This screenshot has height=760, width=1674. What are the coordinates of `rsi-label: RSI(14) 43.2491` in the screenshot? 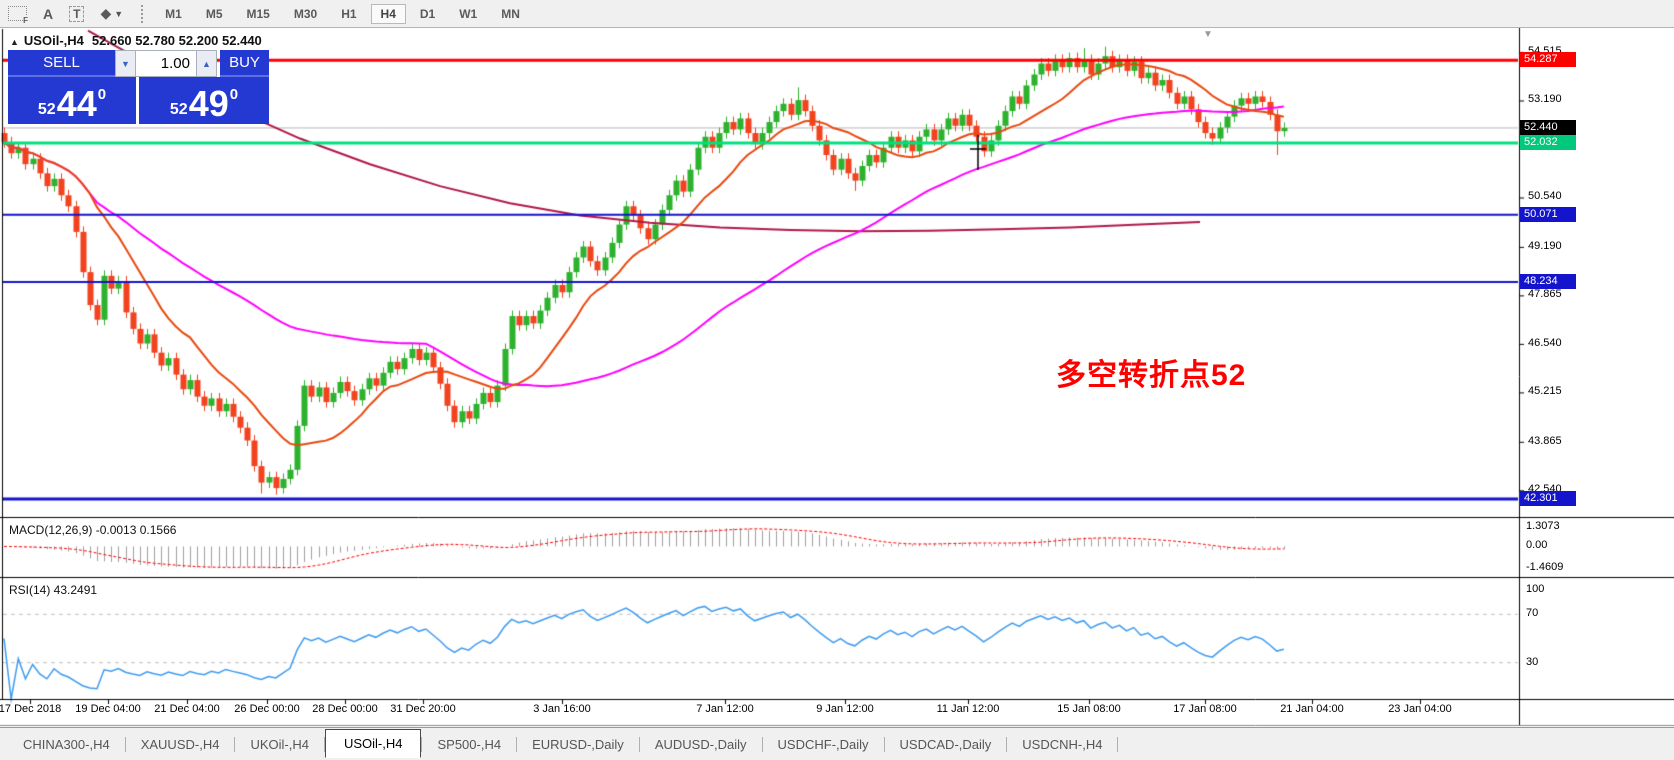 It's located at (53, 590).